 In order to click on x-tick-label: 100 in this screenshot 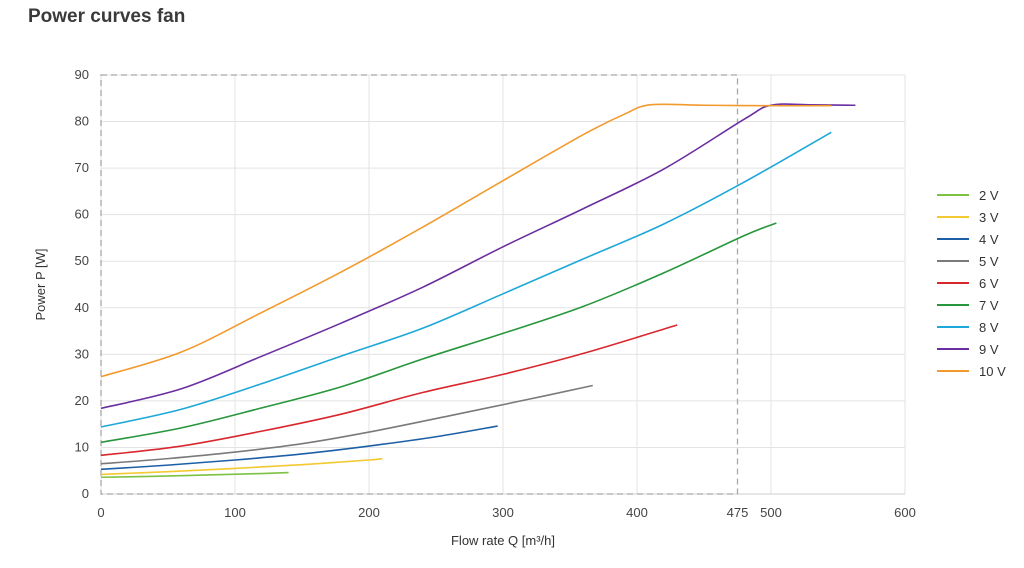, I will do `click(235, 512)`.